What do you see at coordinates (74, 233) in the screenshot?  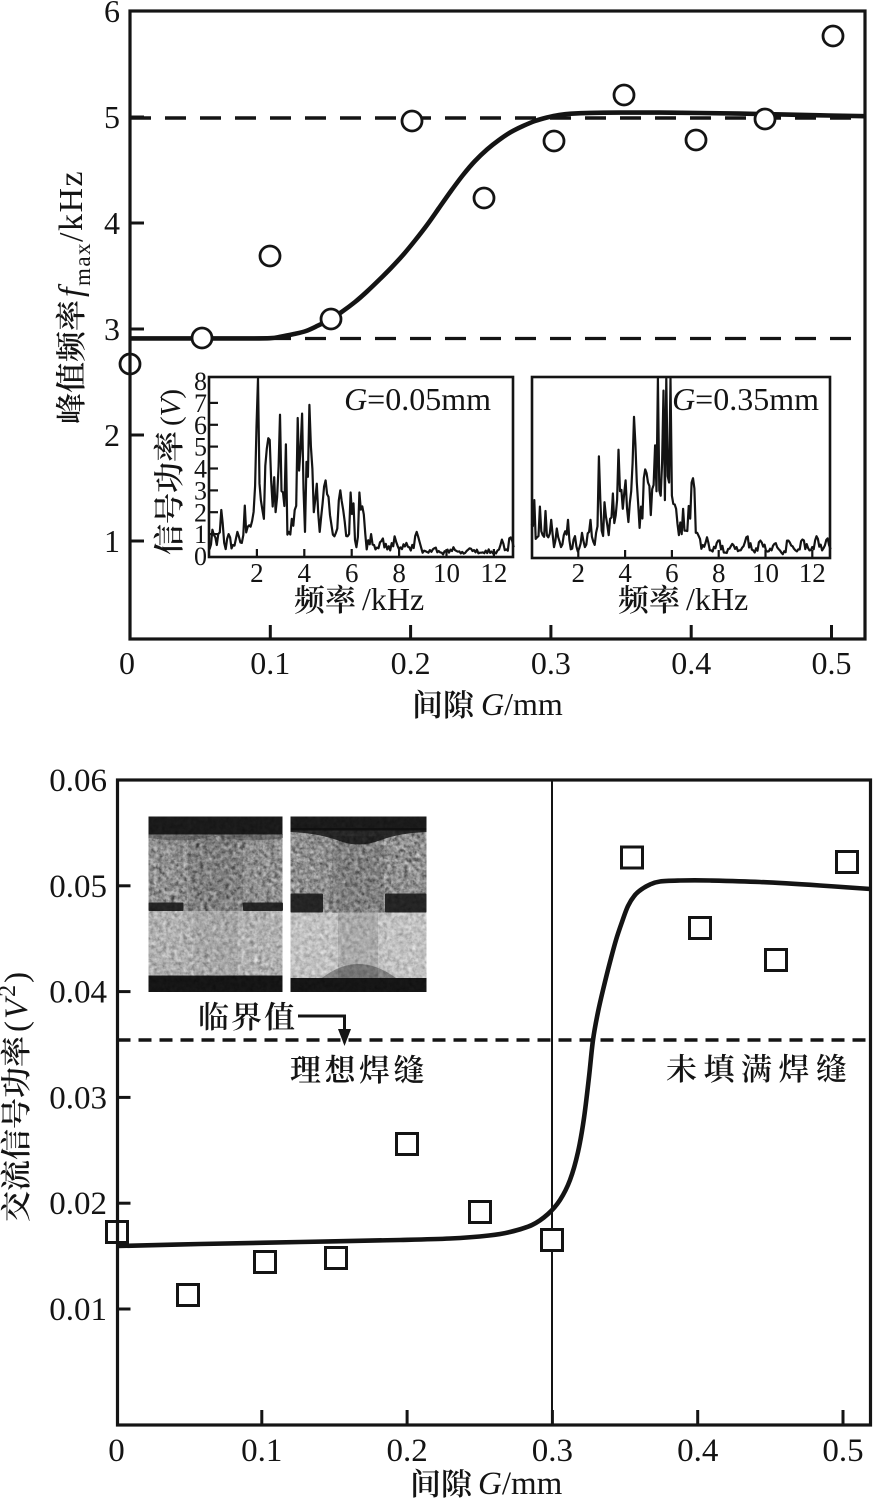 I see `svg-text: fmax/kHz` at bounding box center [74, 233].